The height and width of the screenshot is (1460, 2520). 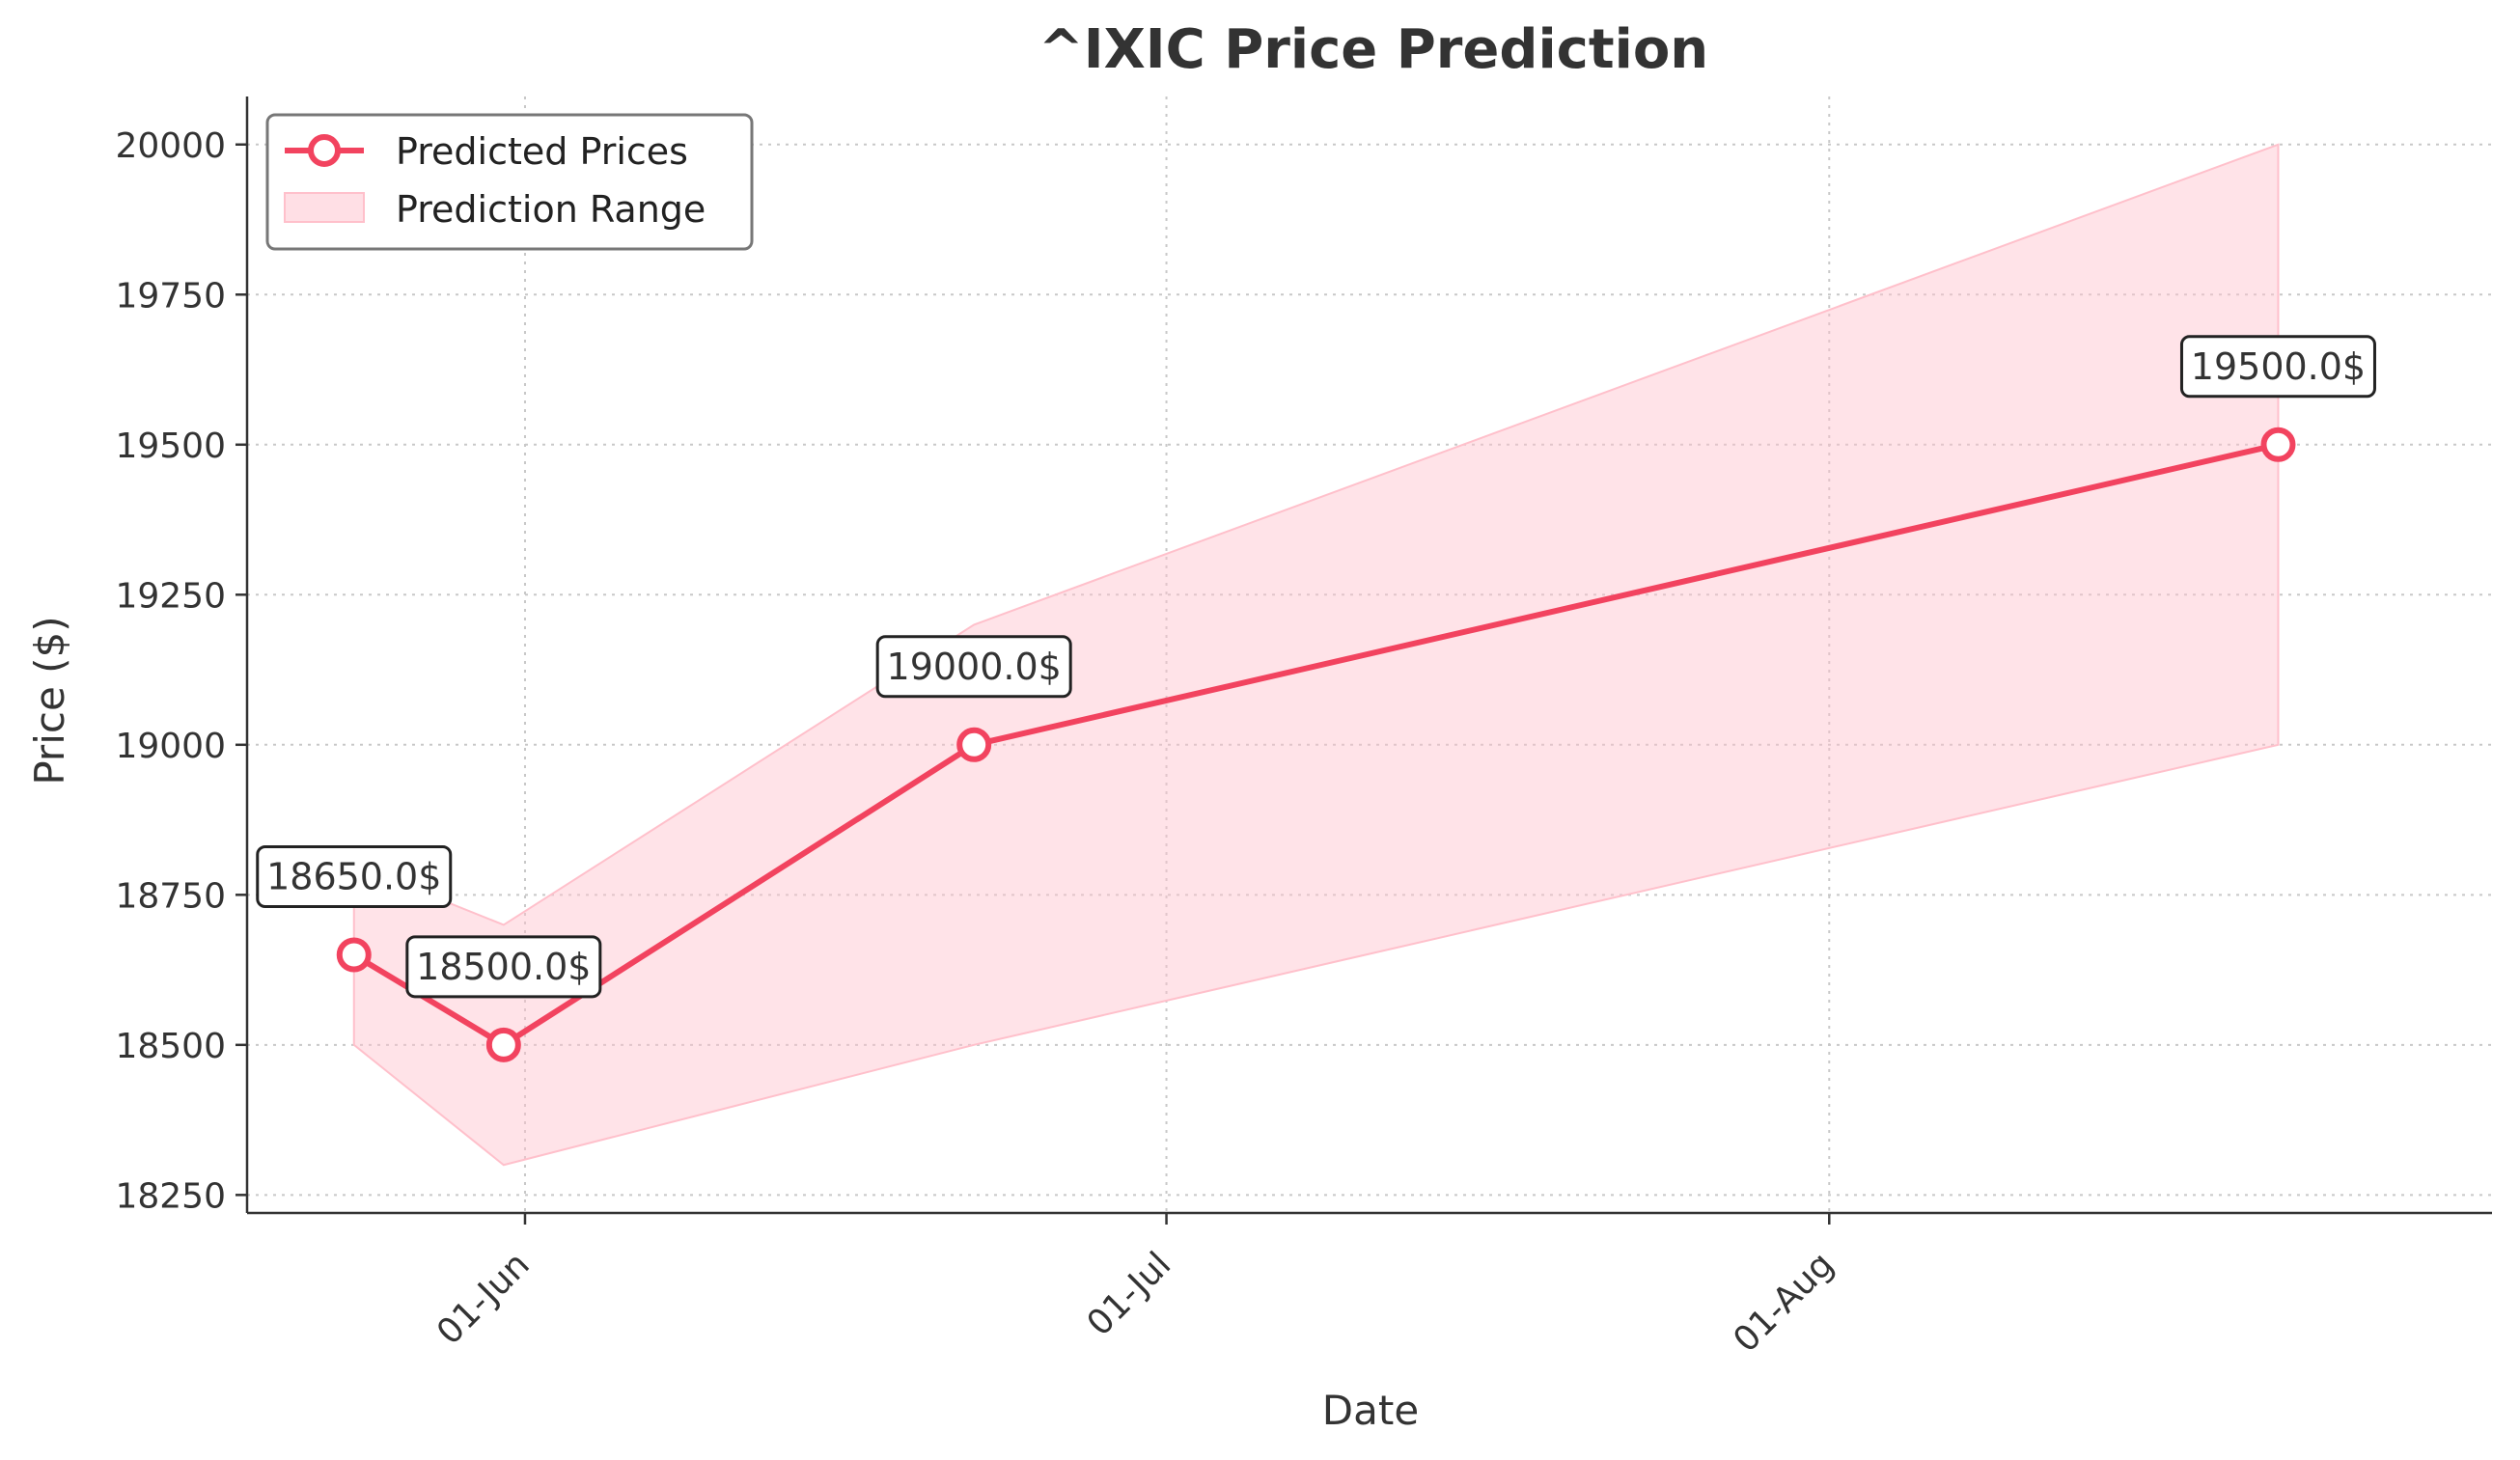 I want to click on legend-frame, so click(x=509, y=182).